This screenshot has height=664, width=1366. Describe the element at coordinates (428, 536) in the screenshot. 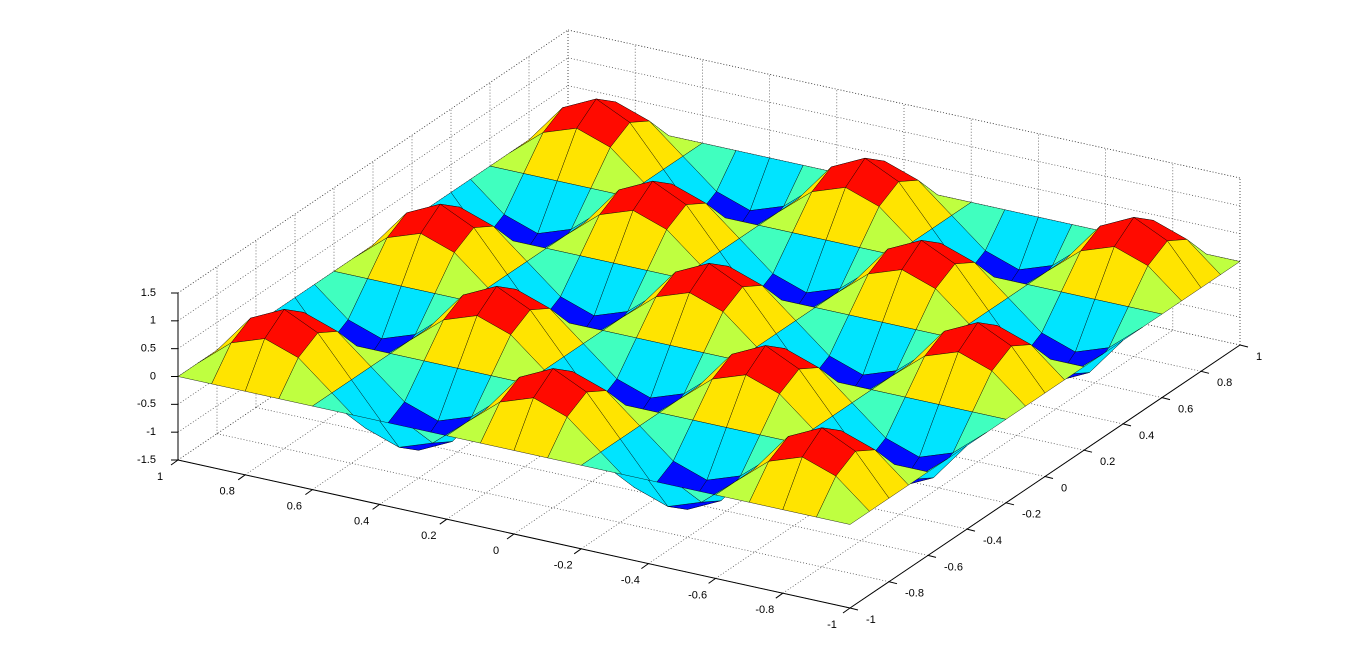

I see `x-tick-label: 0.2` at that location.